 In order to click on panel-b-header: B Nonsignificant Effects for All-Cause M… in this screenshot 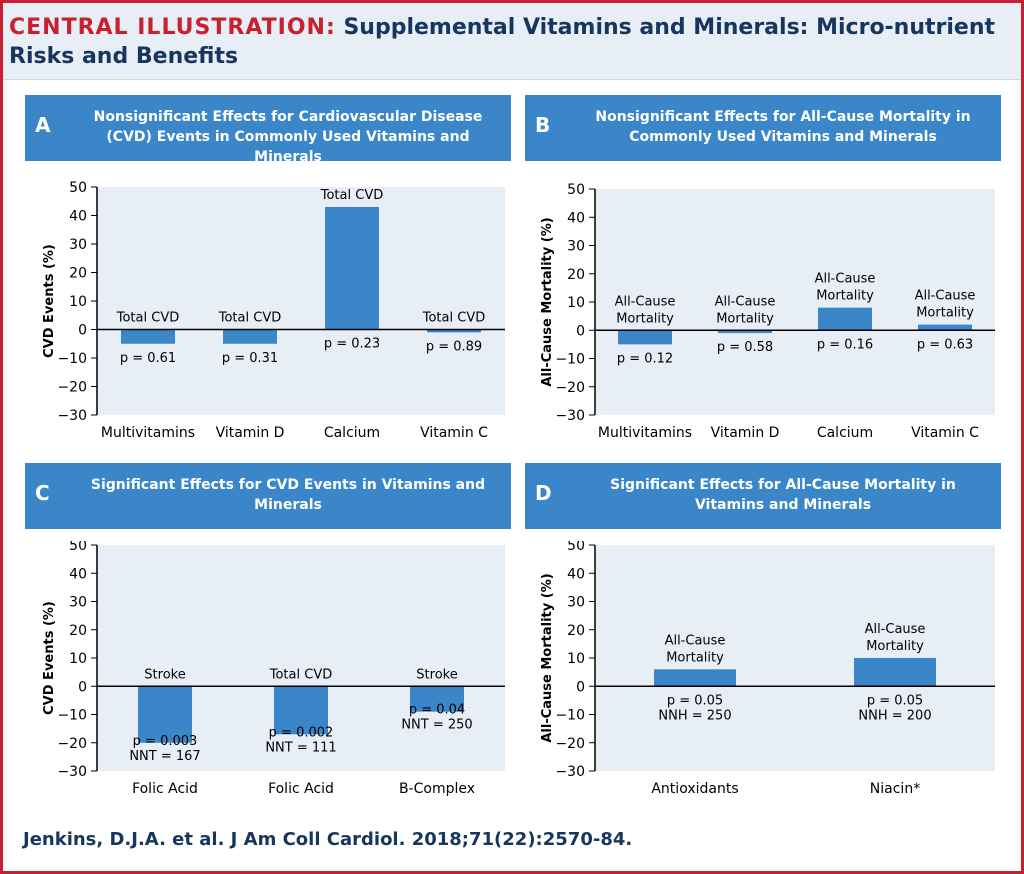, I will do `click(763, 128)`.